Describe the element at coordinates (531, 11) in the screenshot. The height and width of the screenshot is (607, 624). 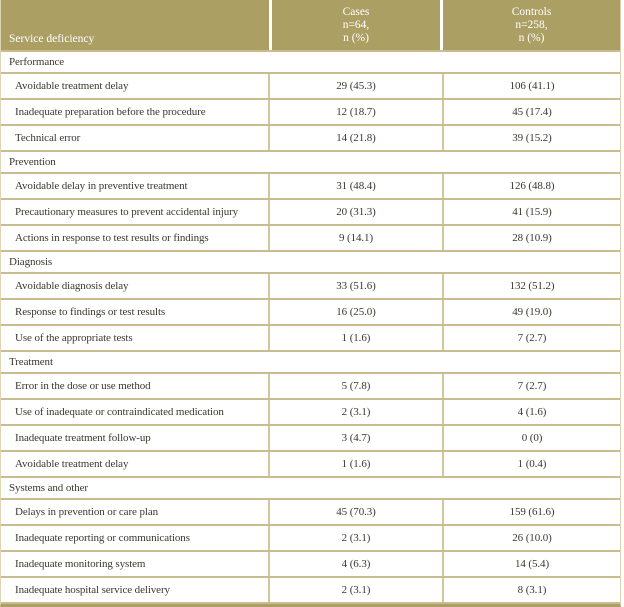
I see `header-controls-line-1: Controls` at that location.